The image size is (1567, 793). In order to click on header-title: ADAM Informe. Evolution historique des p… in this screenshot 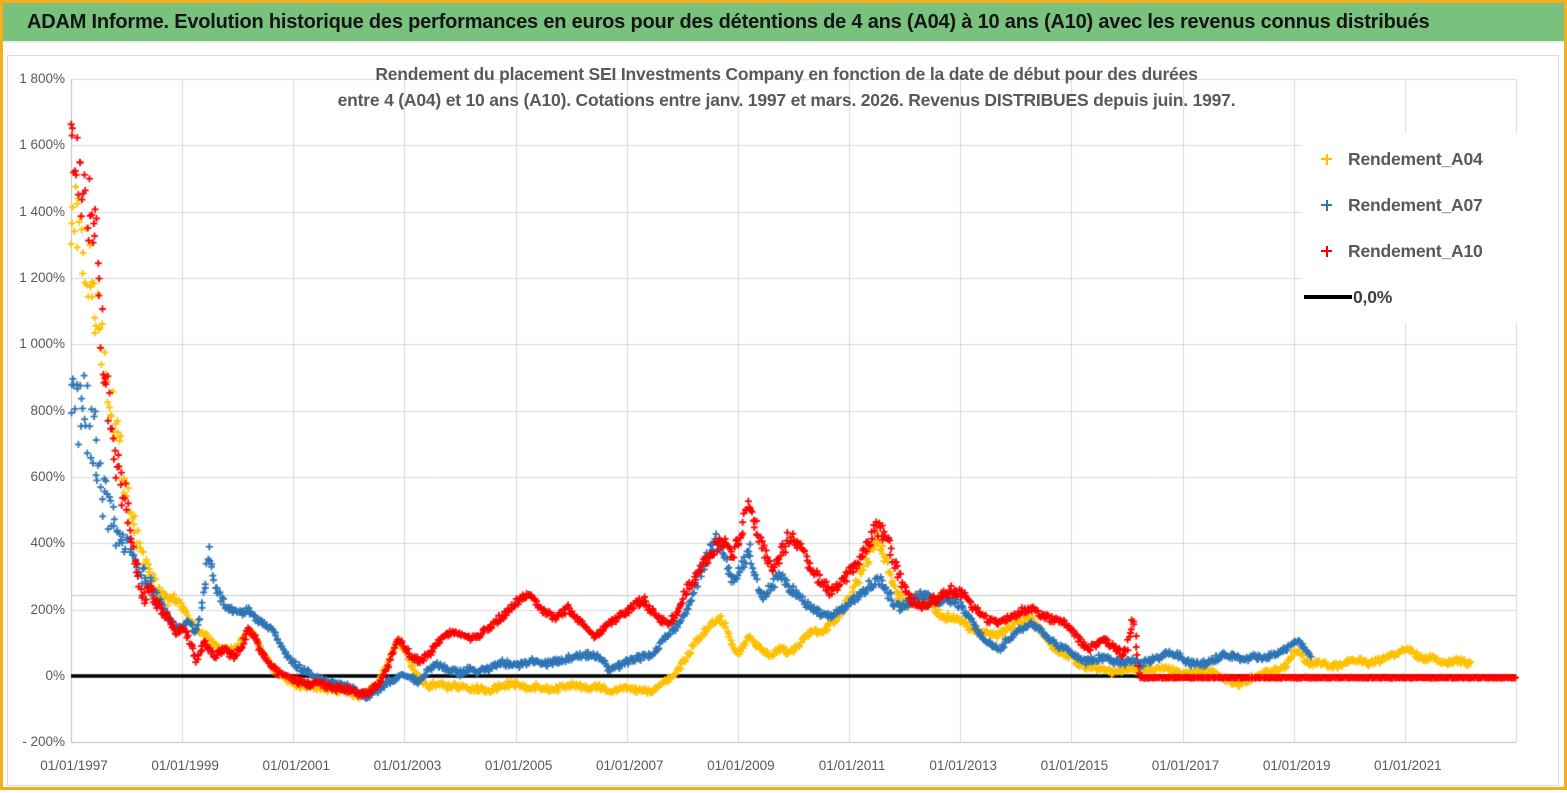, I will do `click(728, 21)`.